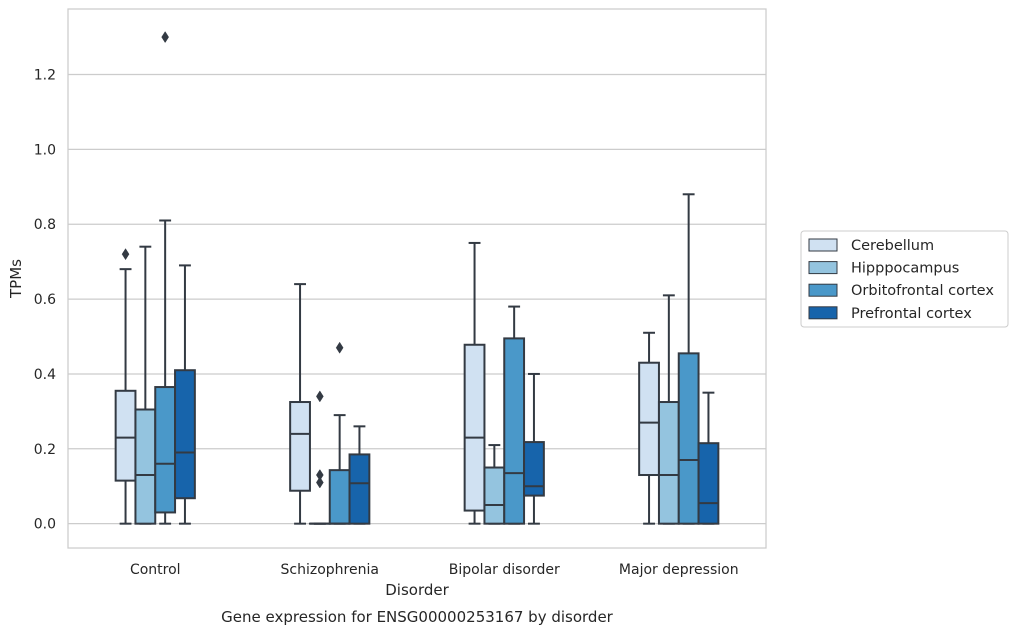 Image resolution: width=1018 pixels, height=634 pixels. Describe the element at coordinates (892, 246) in the screenshot. I see `legend-label: Cerebellum` at that location.